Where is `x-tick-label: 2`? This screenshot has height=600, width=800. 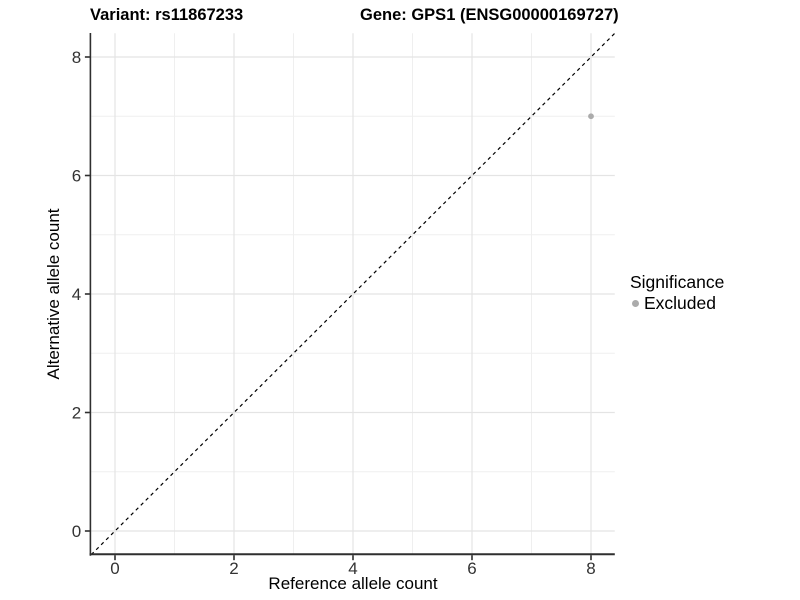
x-tick-label: 2 is located at coordinates (233, 568).